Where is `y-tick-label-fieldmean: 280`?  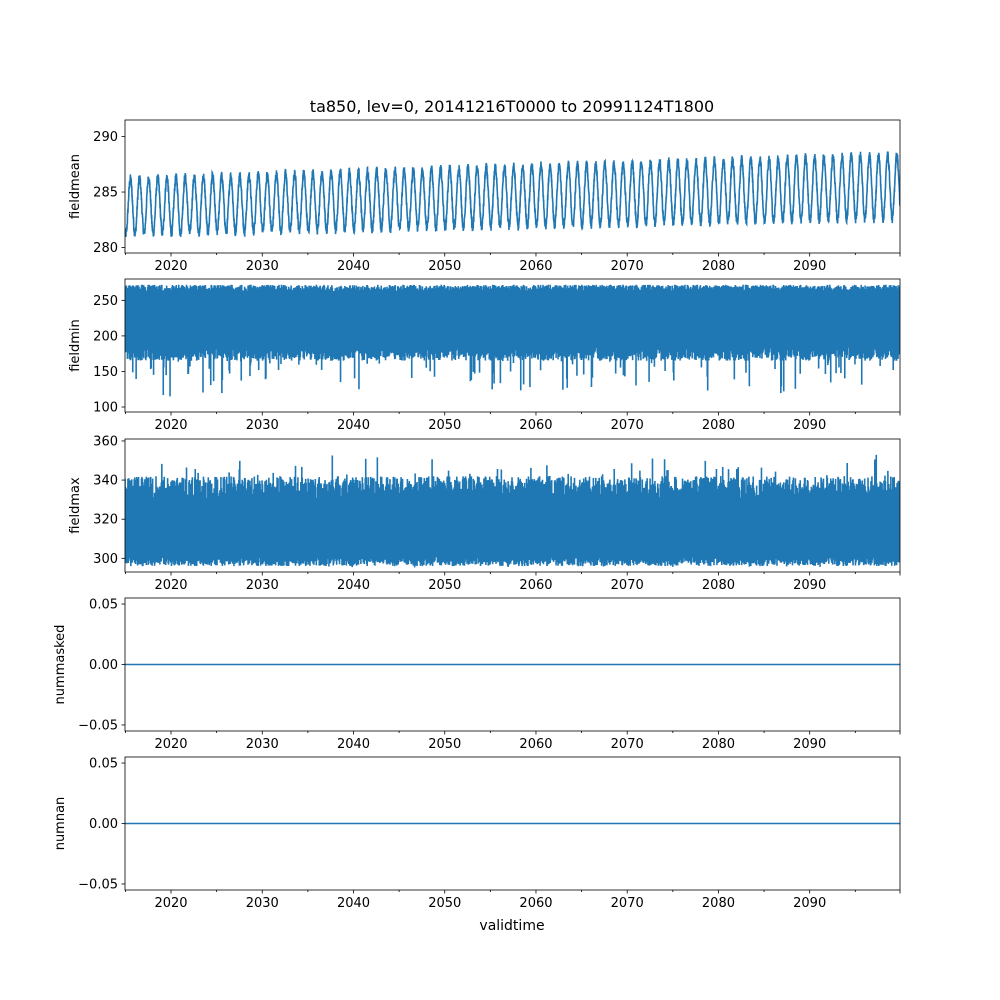 y-tick-label-fieldmean: 280 is located at coordinates (105, 248).